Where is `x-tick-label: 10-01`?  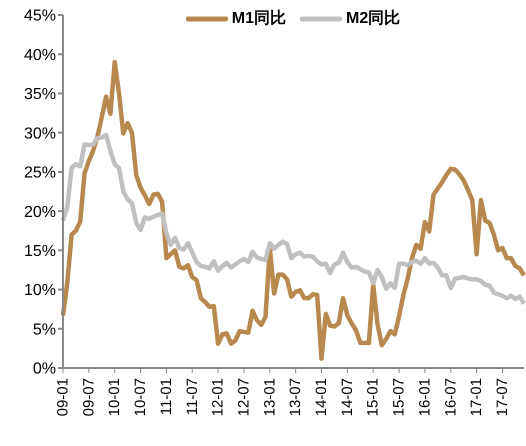 x-tick-label: 10-01 is located at coordinates (115, 397).